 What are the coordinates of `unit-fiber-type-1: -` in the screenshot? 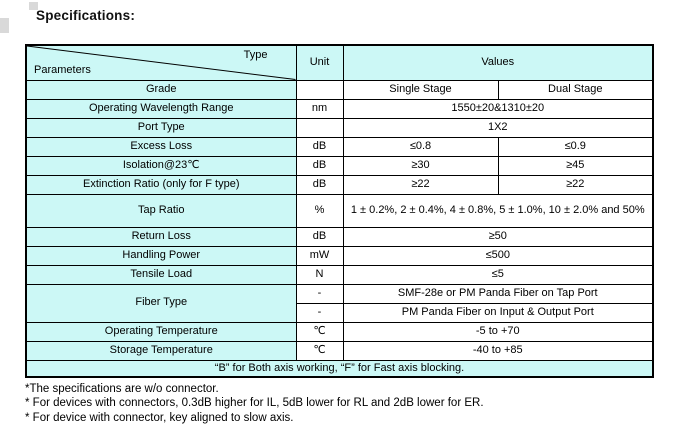 It's located at (319, 293).